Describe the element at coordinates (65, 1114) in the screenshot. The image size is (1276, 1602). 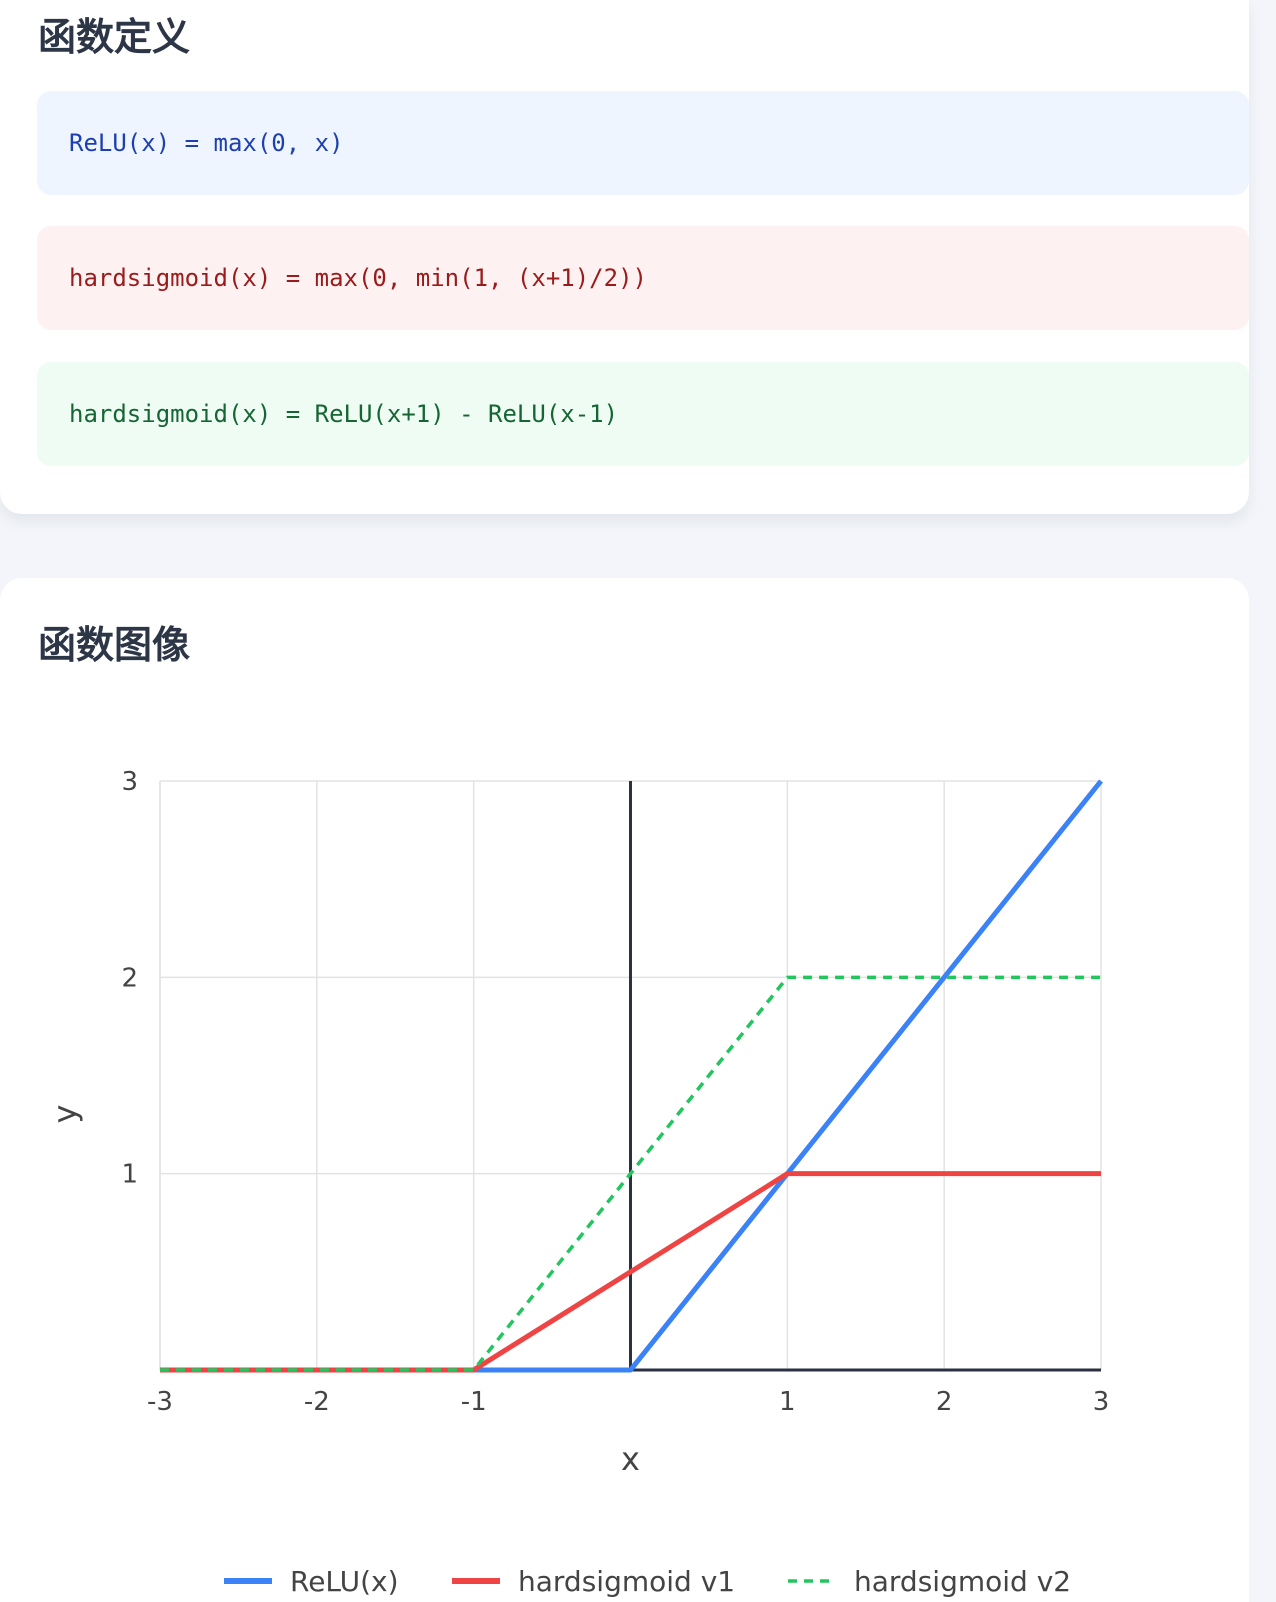
I see `y-axis-label: y` at that location.